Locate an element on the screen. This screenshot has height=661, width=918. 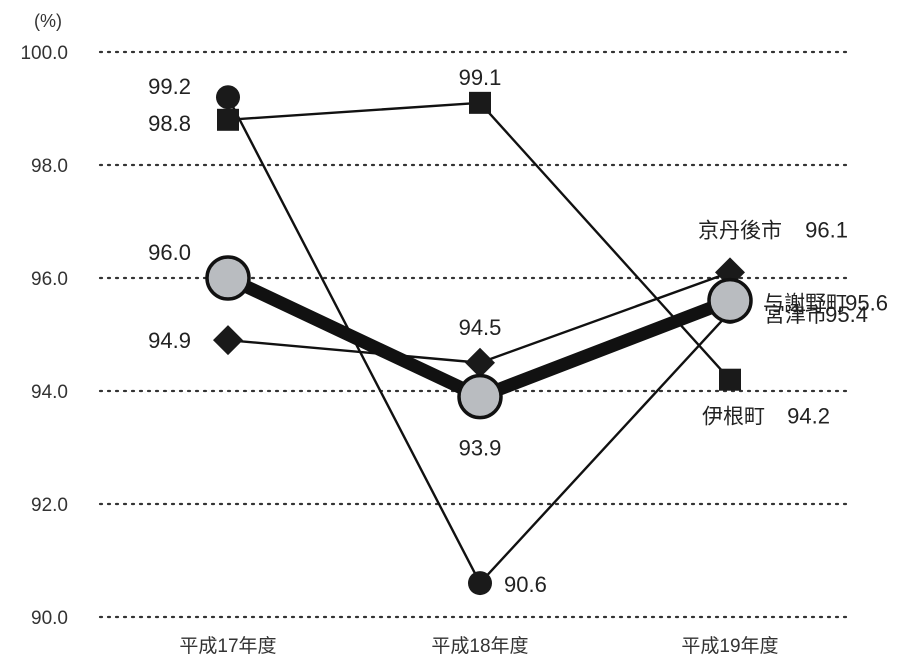
x-category-label: 平成19年度 is located at coordinates (729, 646).